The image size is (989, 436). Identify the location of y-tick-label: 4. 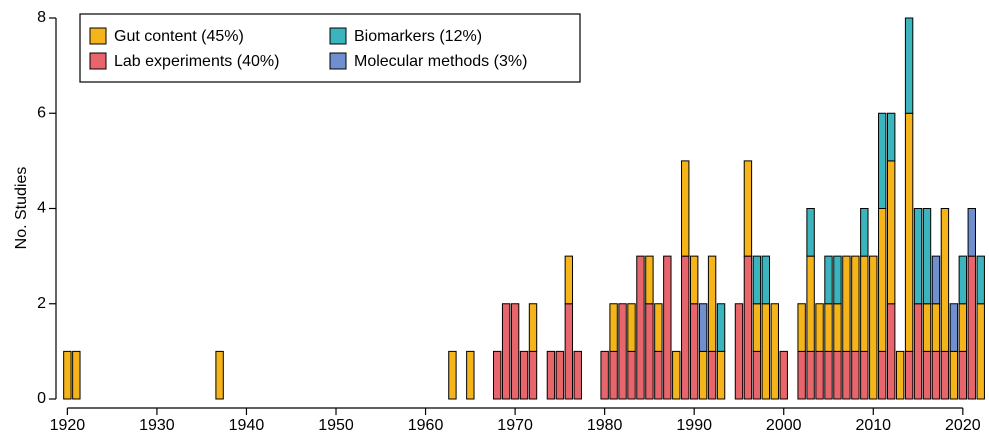
(41, 208).